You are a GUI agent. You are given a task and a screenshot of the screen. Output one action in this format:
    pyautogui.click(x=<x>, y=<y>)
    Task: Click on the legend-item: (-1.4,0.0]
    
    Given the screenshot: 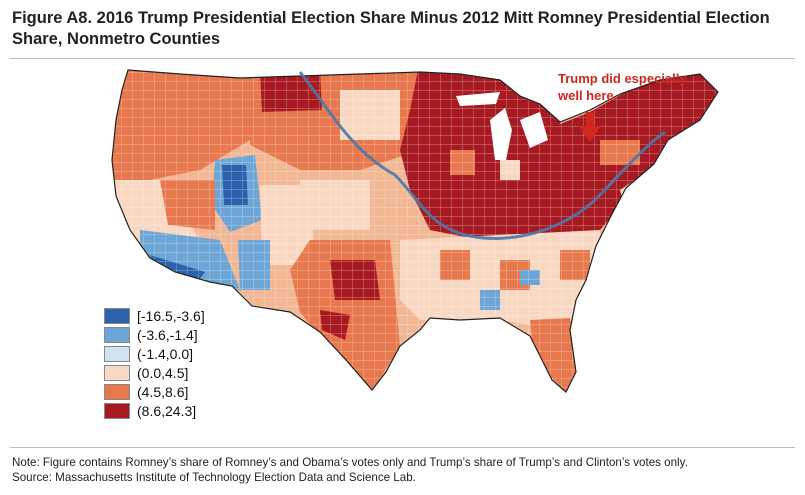 What is the action you would take?
    pyautogui.click(x=154, y=353)
    